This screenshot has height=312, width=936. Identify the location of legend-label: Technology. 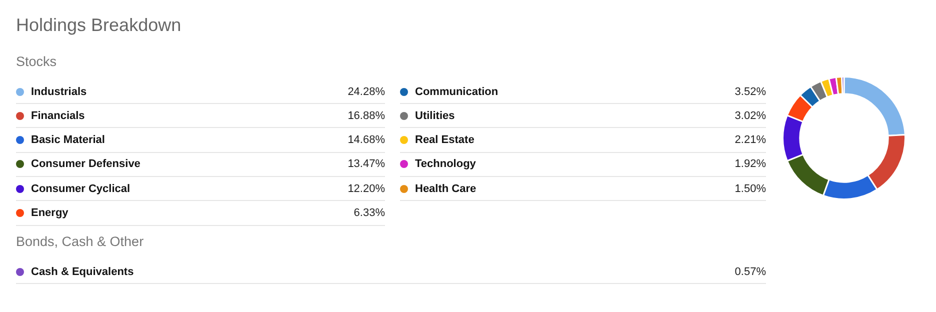
(446, 164).